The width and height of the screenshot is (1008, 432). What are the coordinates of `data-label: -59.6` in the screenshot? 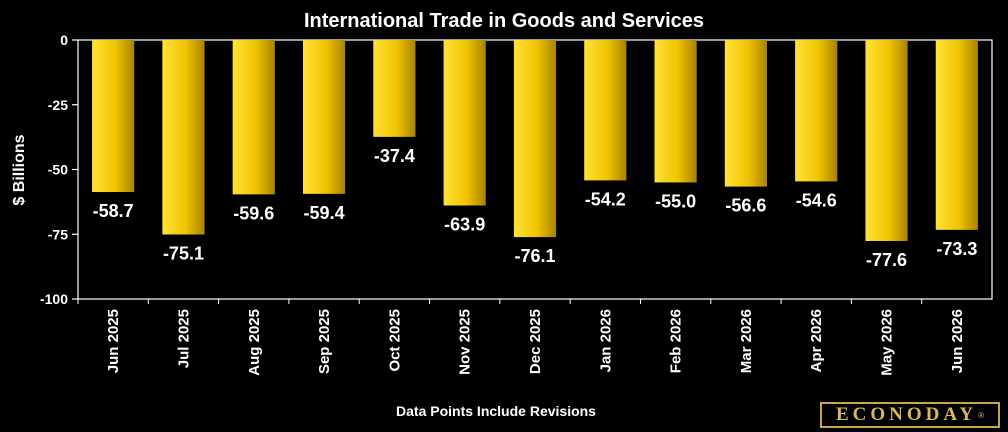 It's located at (253, 213).